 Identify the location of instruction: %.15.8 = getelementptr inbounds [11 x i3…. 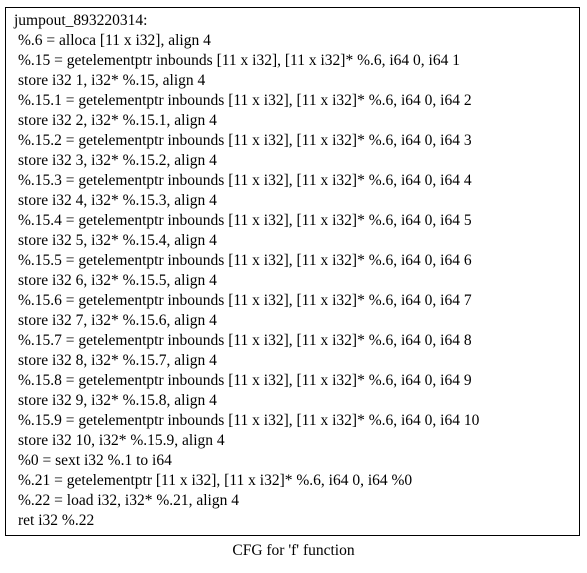
(245, 380).